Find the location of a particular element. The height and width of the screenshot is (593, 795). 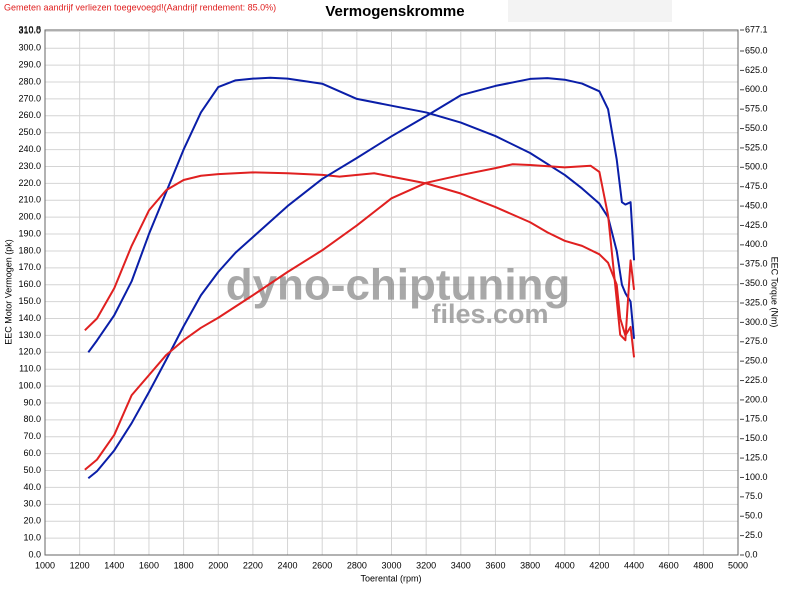

x-tick-label: 4800 is located at coordinates (703, 565).